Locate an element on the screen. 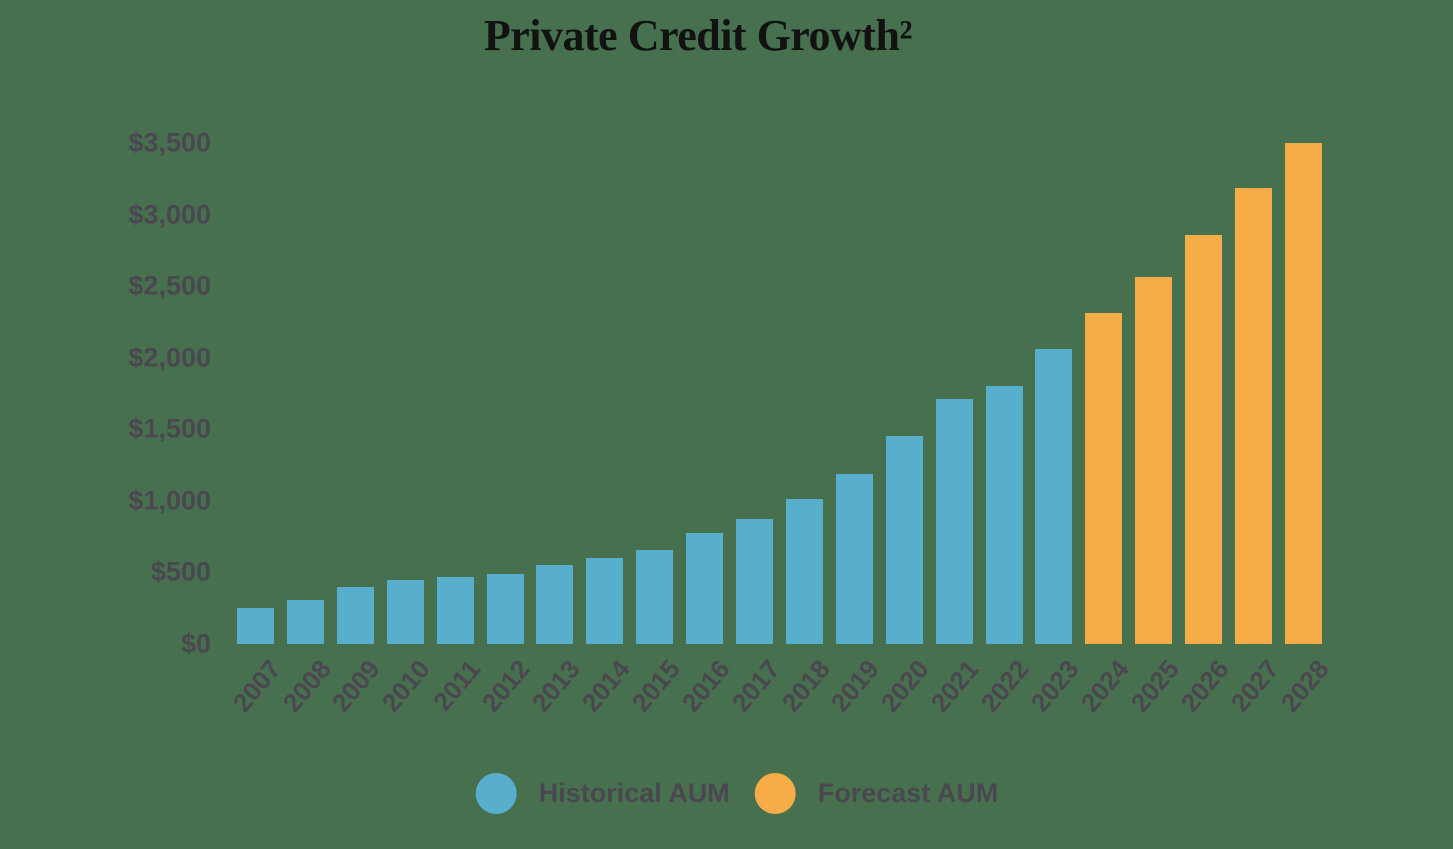 The height and width of the screenshot is (849, 1453). legend-label-historical: Historical AUM is located at coordinates (634, 792).